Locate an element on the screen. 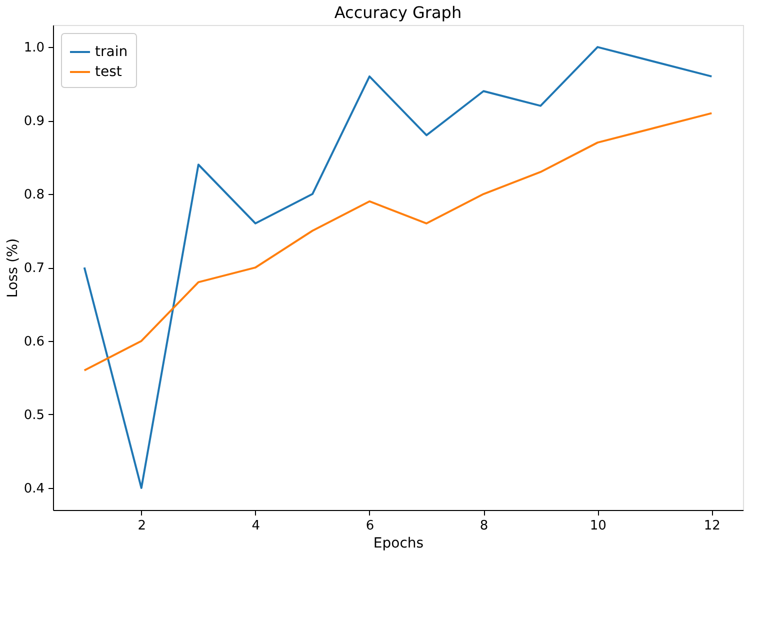 This screenshot has width=781, height=633. y-tick-label: 0.8 is located at coordinates (34, 195).